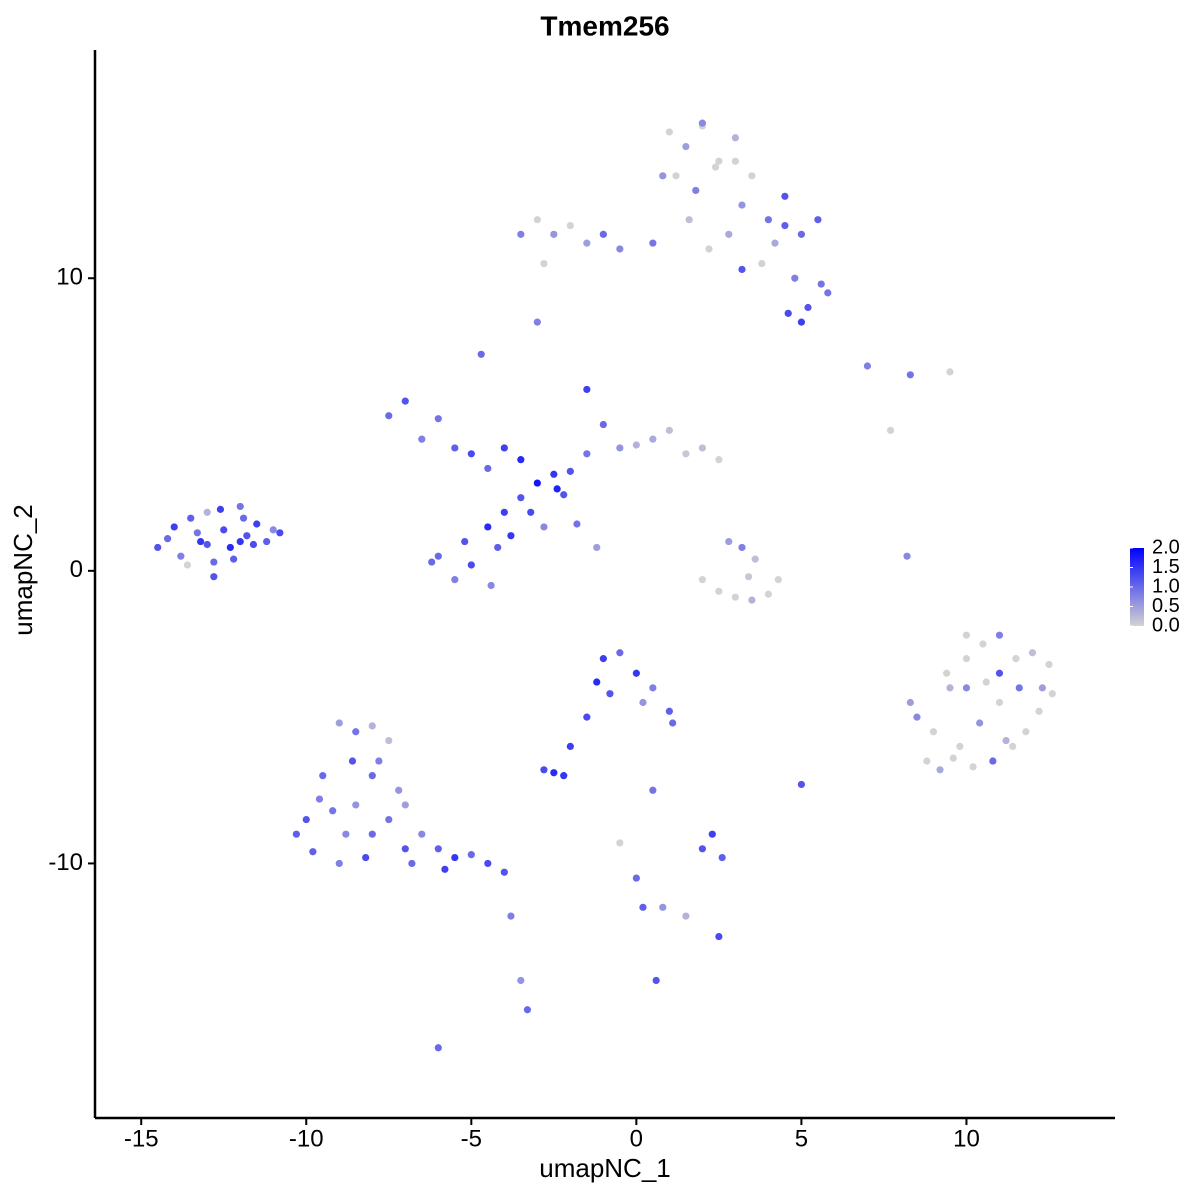  I want to click on color-tick-label: 1.5, so click(1166, 567).